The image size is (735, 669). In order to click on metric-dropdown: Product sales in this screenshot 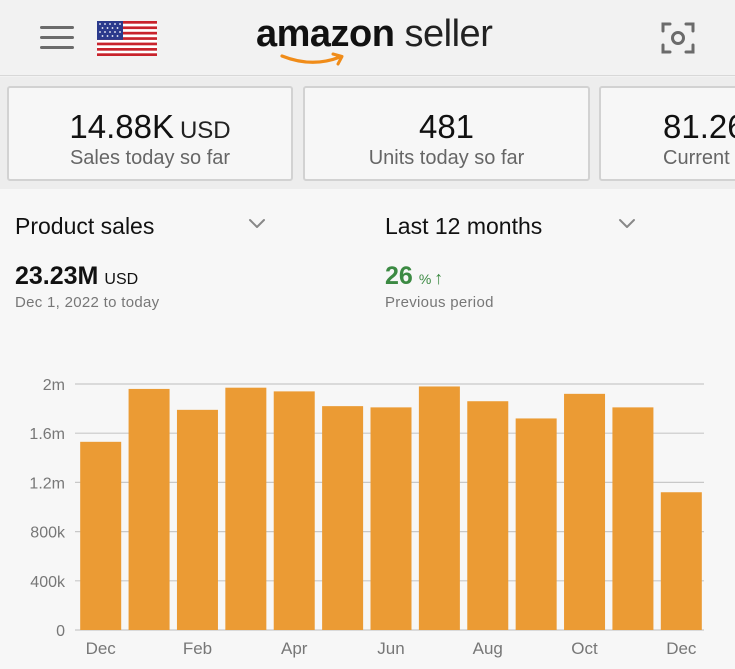, I will do `click(142, 226)`.